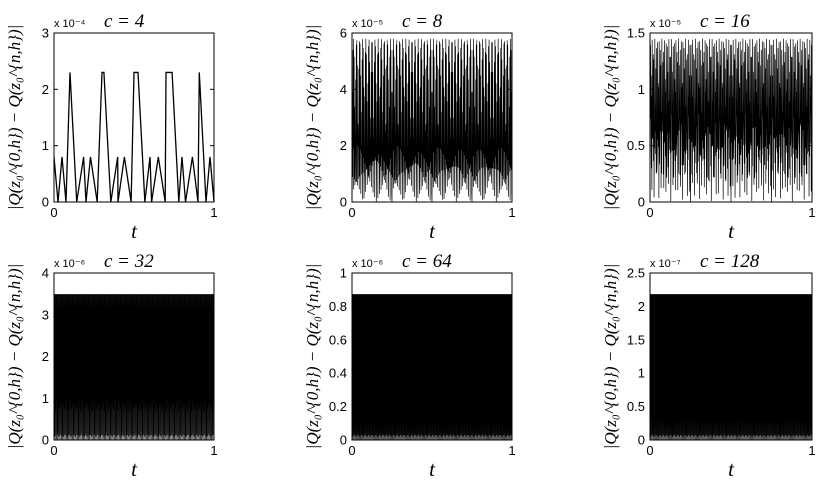 This screenshot has height=488, width=822. What do you see at coordinates (665, 264) in the screenshot?
I see `axis-scale-label: x 10⁻⁷` at bounding box center [665, 264].